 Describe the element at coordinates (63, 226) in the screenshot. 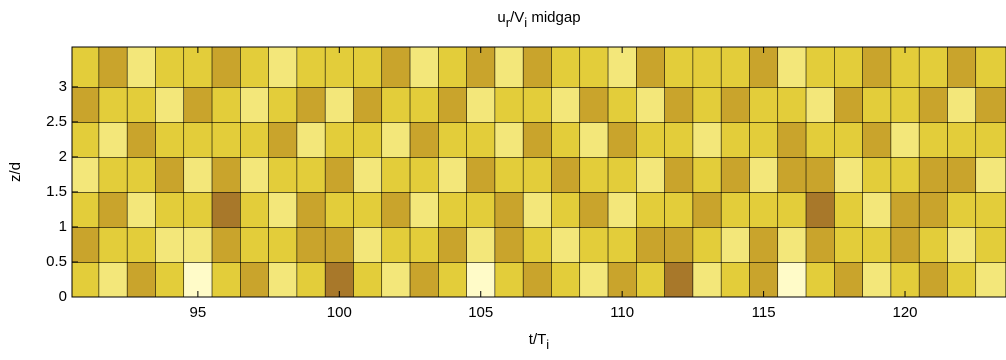

I see `y-tick-label: 1` at that location.